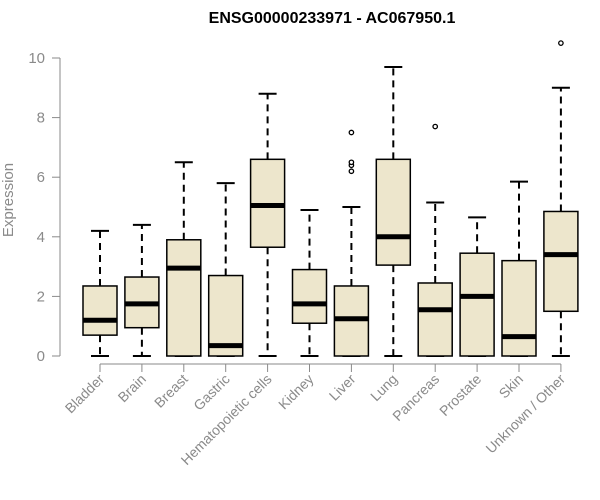 The image size is (600, 500). Describe the element at coordinates (41, 118) in the screenshot. I see `y-tick-label: 8` at that location.